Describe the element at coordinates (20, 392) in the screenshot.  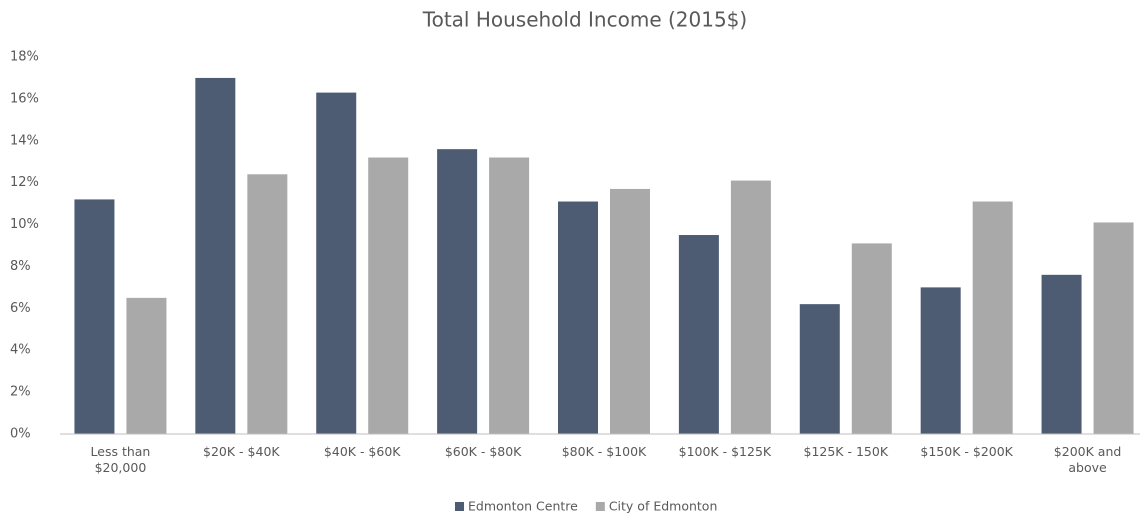
I see `y-tick-label: 2%` at that location.